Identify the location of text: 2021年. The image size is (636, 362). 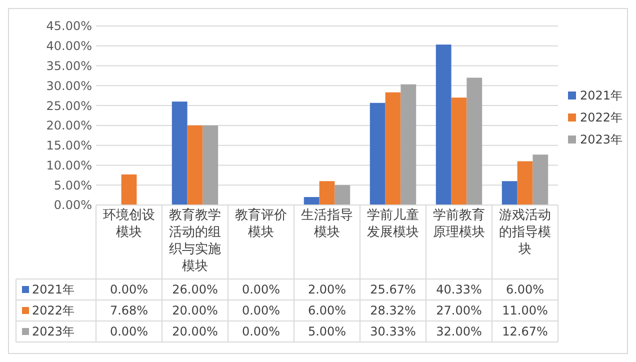
(53, 289).